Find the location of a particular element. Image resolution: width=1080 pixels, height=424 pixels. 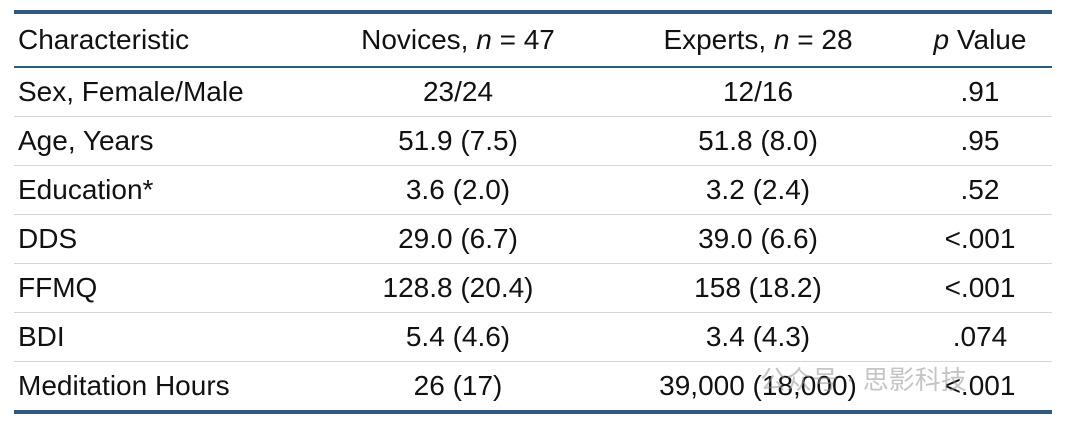

table-cell: .91 is located at coordinates (980, 91).